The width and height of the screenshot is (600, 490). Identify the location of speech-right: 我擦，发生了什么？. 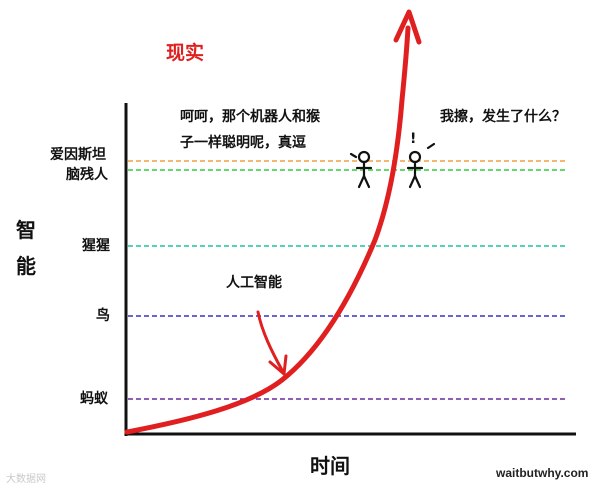
(503, 117).